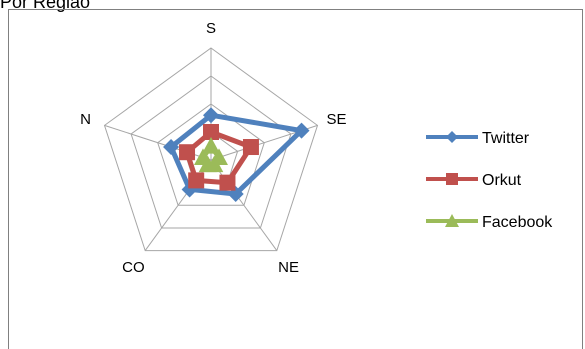  I want to click on point-orkut-n, so click(187, 152).